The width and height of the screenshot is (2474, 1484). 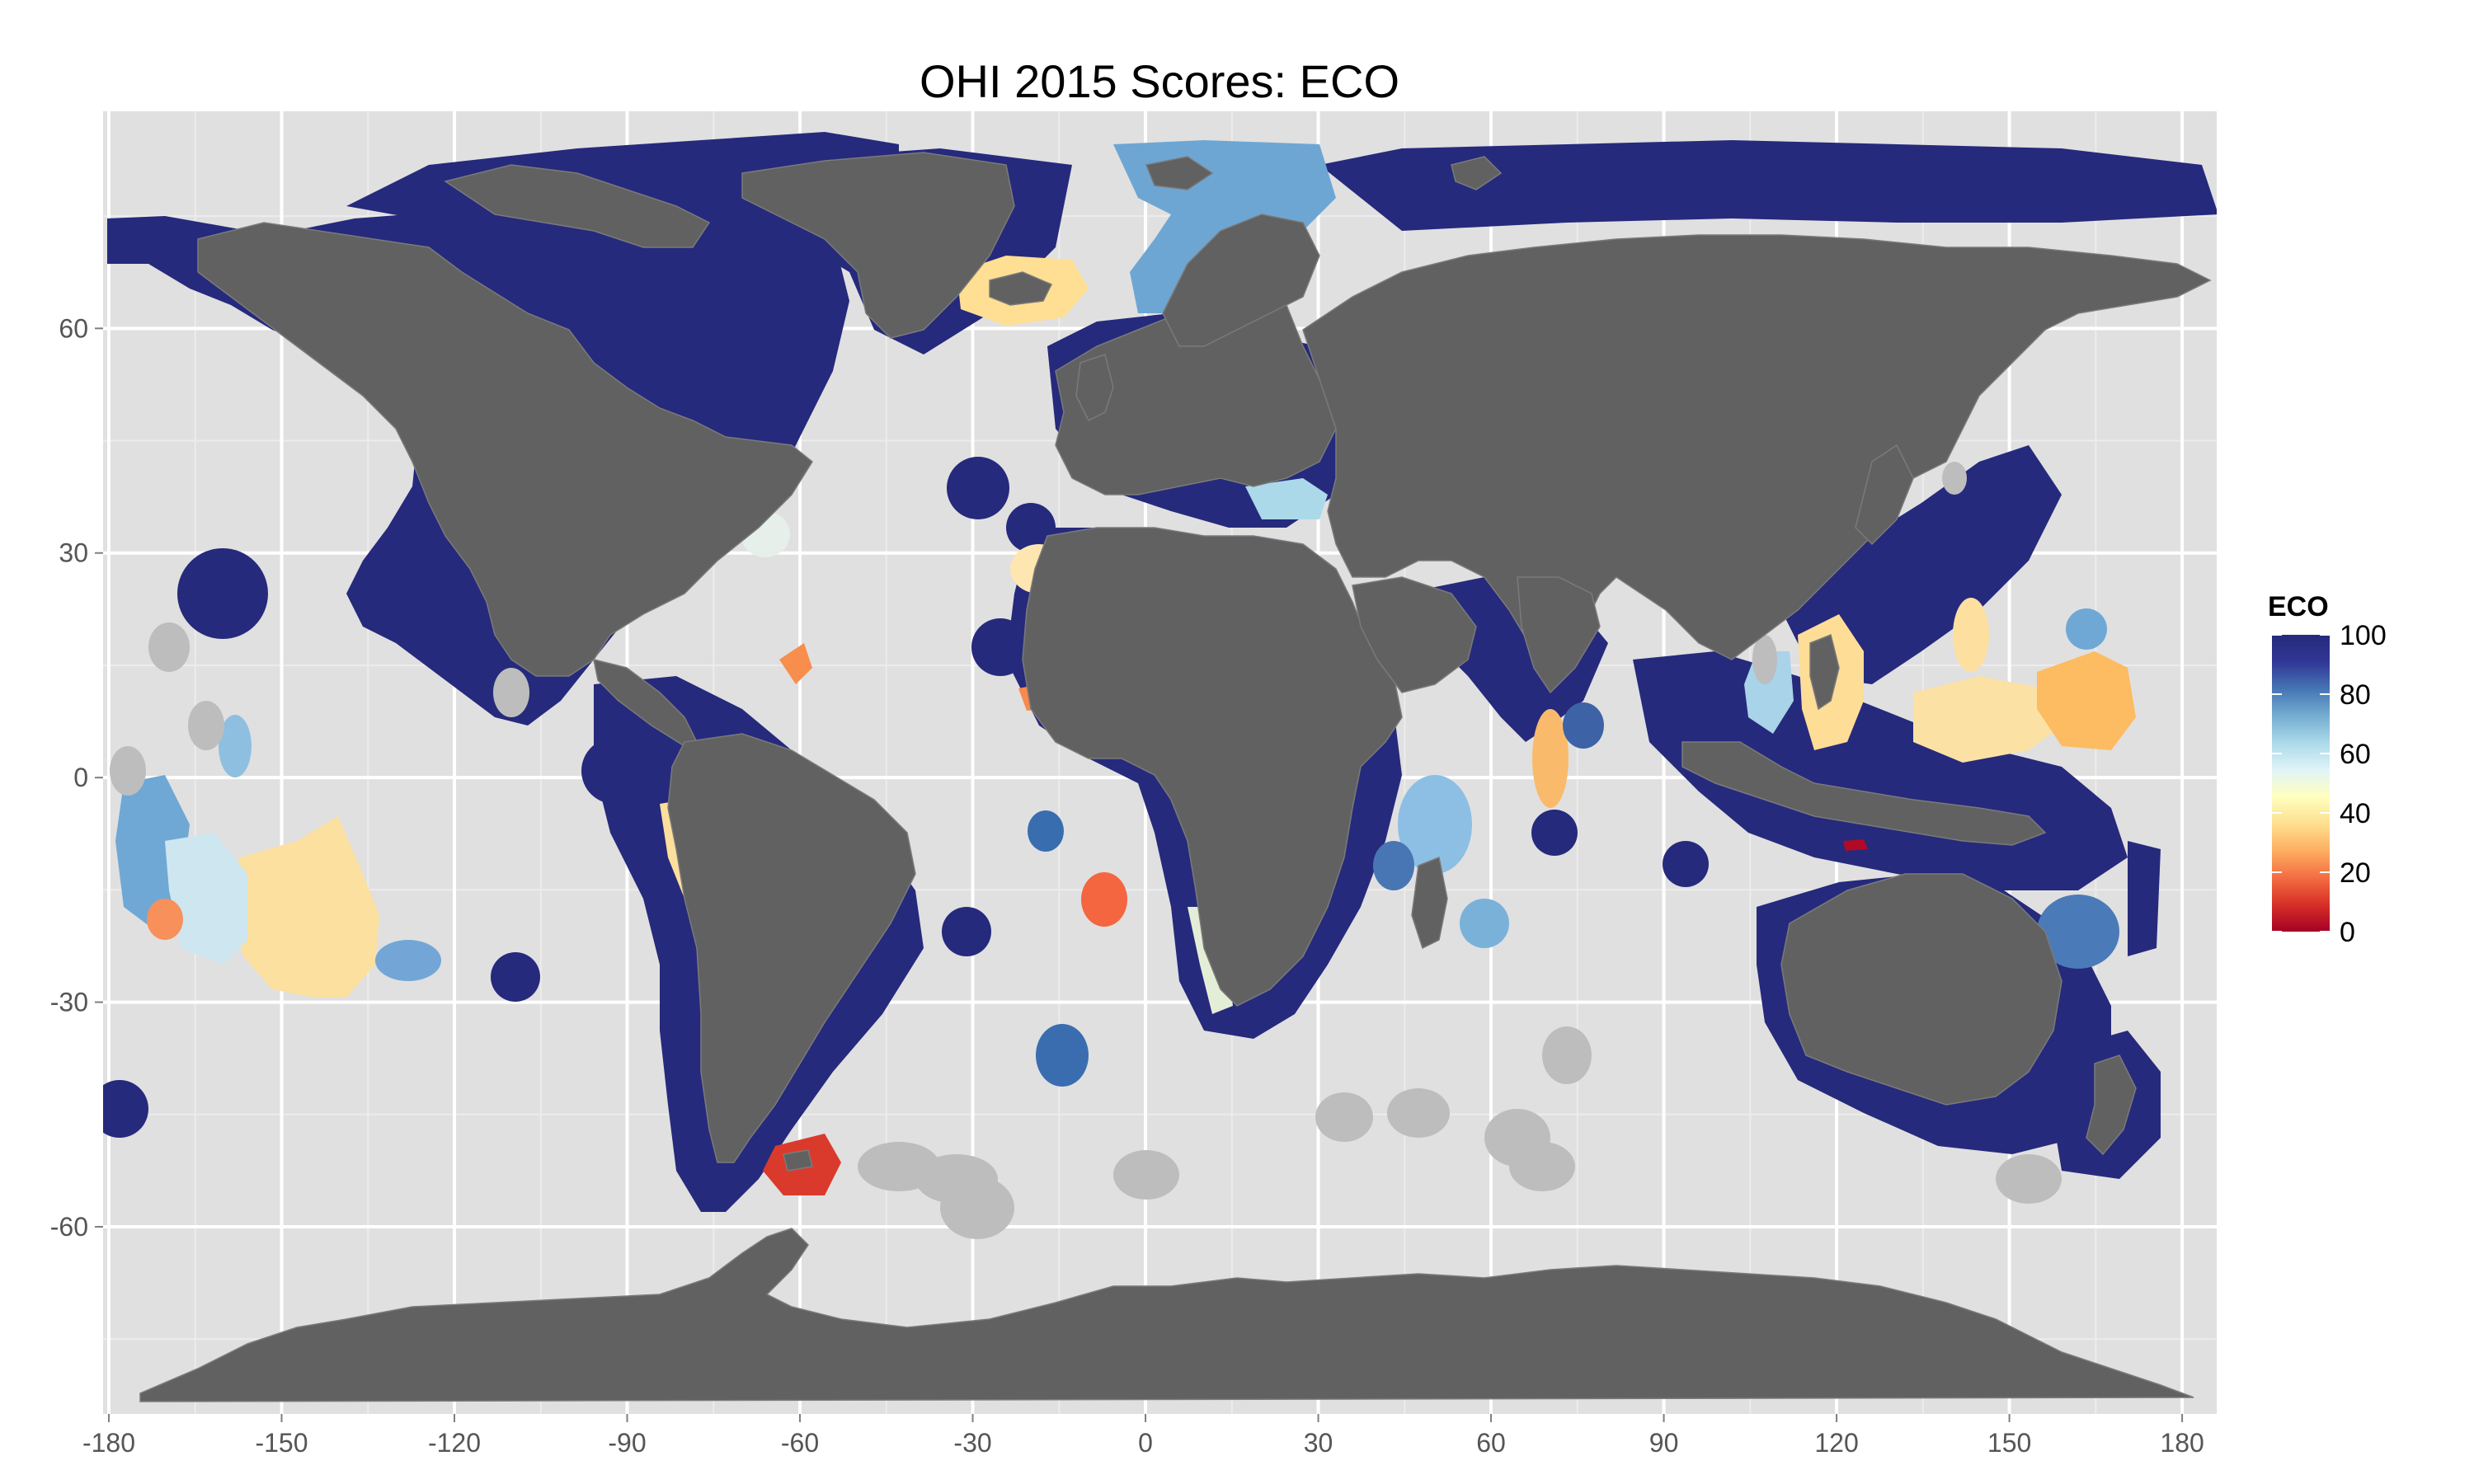 What do you see at coordinates (69, 1227) in the screenshot?
I see `y-tick-label: -60` at bounding box center [69, 1227].